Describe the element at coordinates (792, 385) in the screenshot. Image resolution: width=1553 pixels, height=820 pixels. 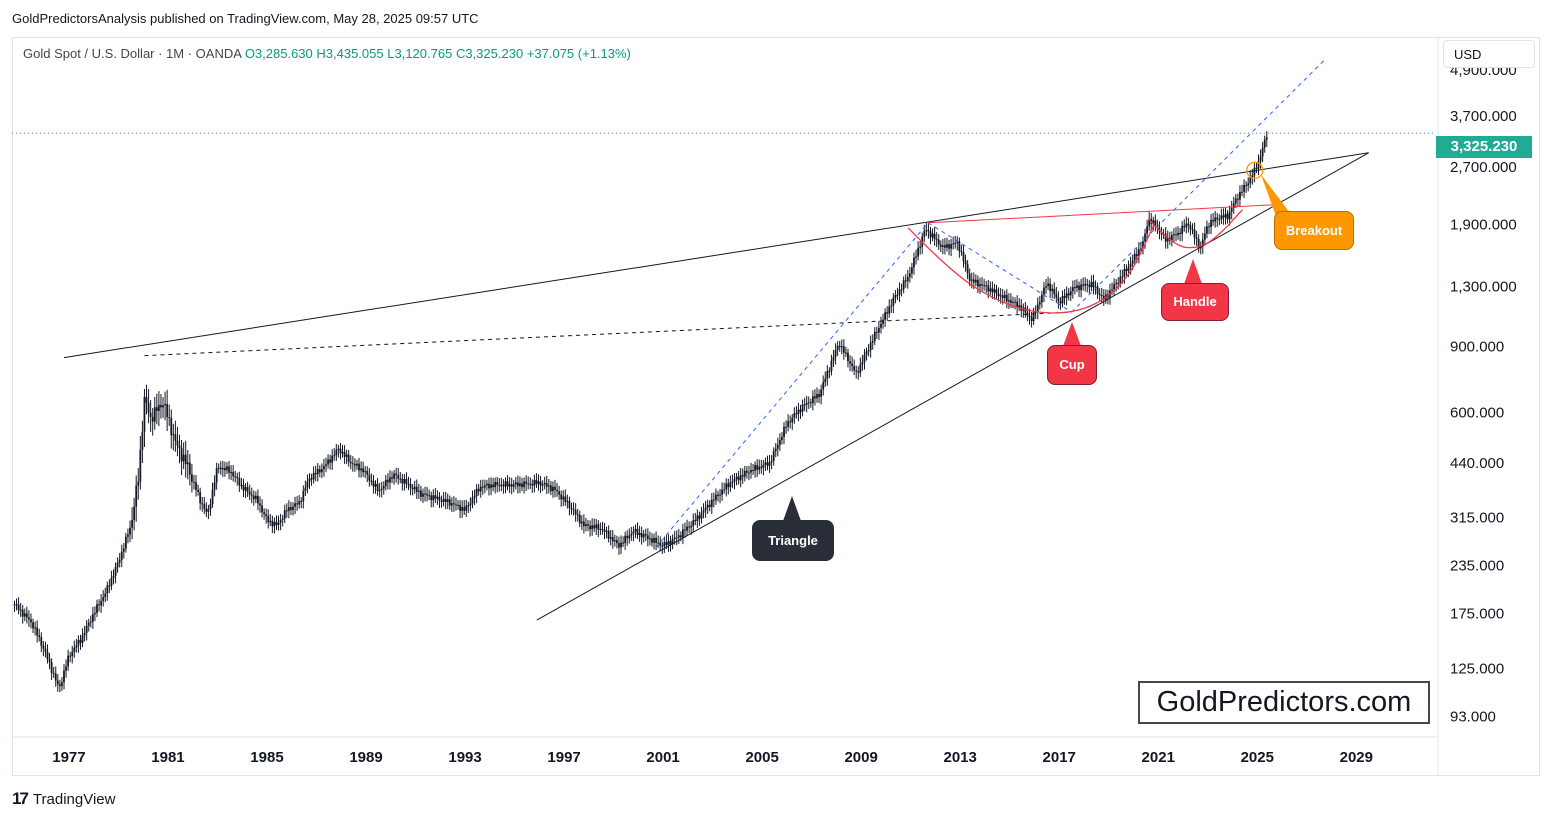
I see `trendline-channel-2001` at that location.